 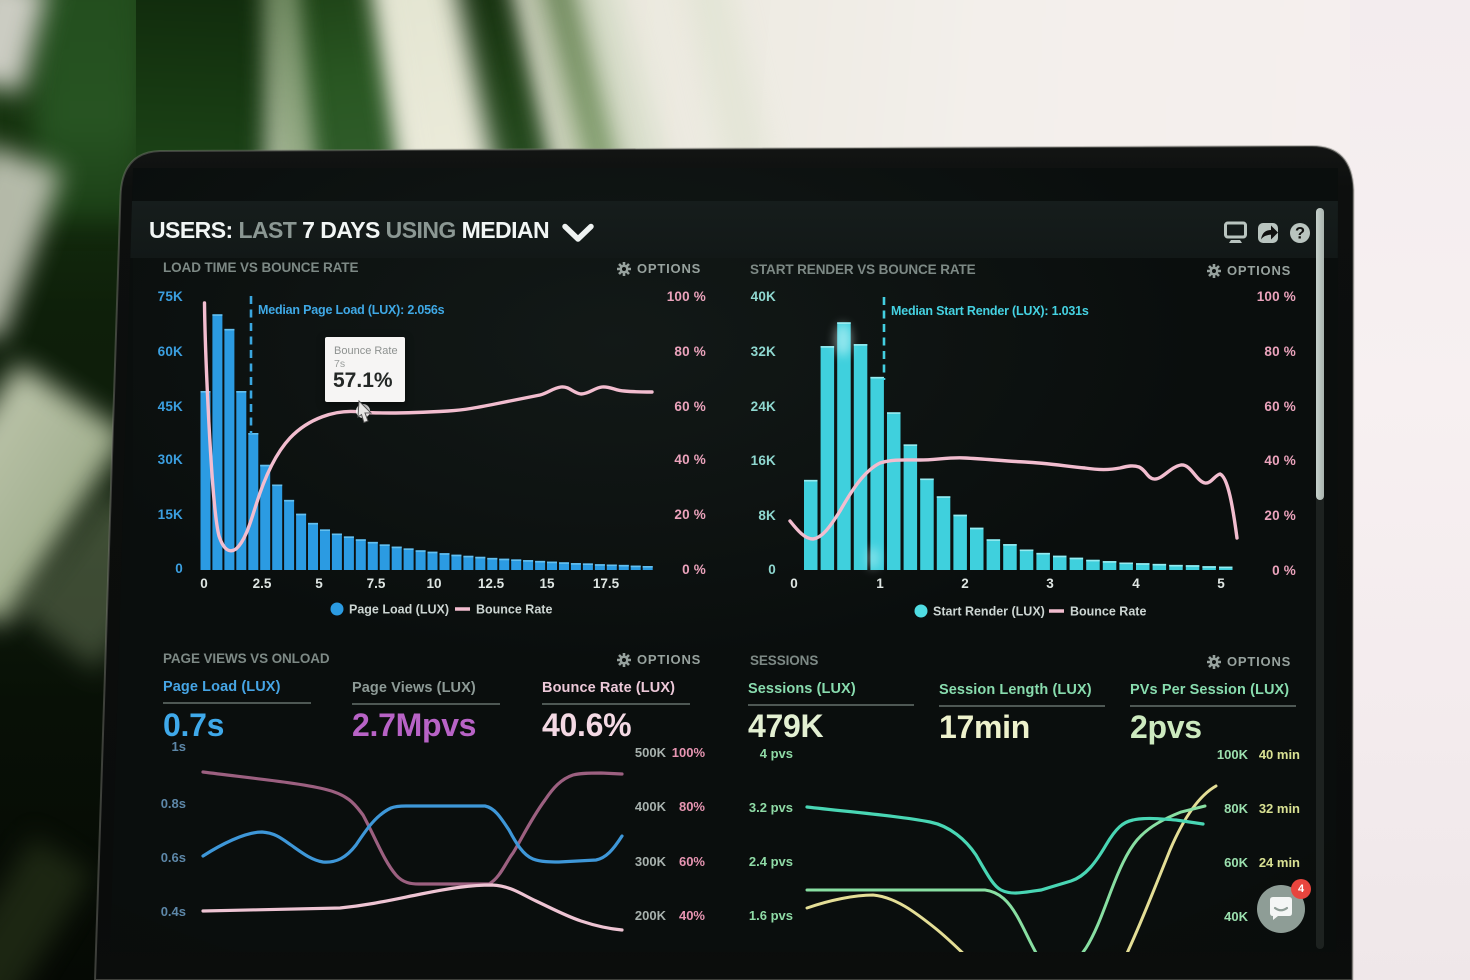 I want to click on svg-text: Start Render (LUX), so click(x=989, y=612).